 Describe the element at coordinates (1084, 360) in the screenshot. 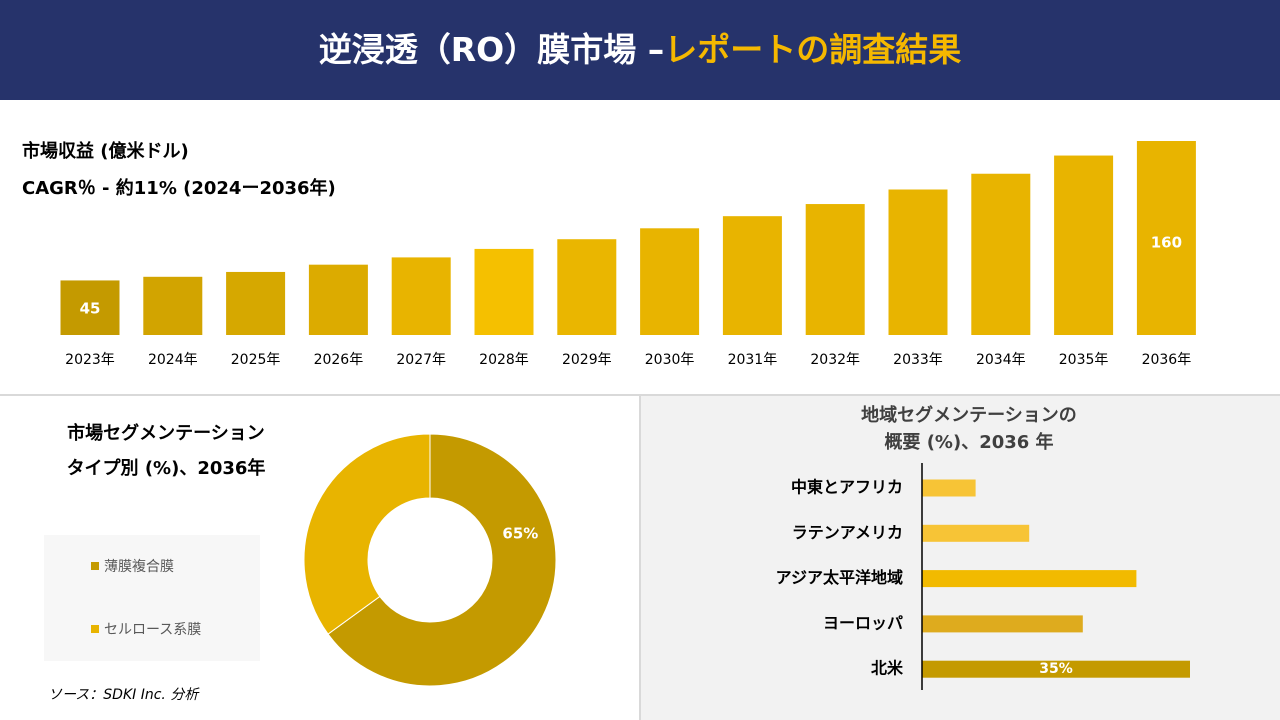

I see `x-tick-label: 2035年` at that location.